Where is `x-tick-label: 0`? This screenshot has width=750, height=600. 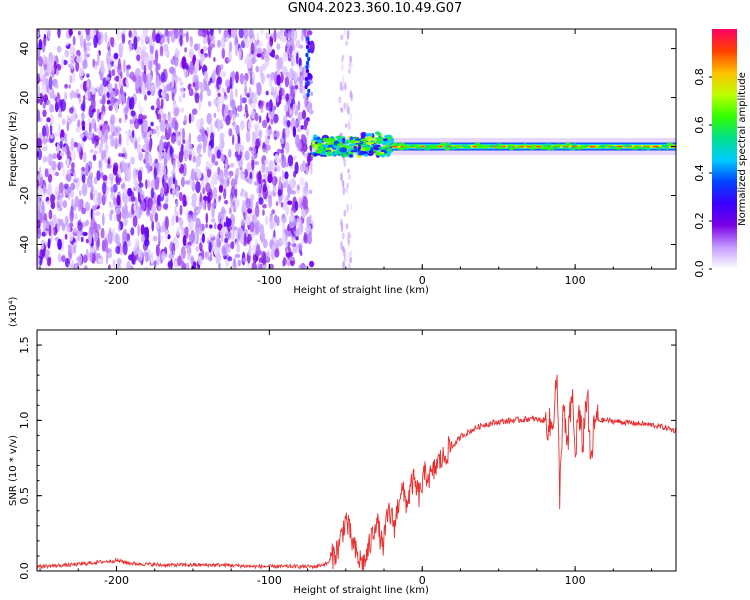
x-tick-label: 0 is located at coordinates (422, 580).